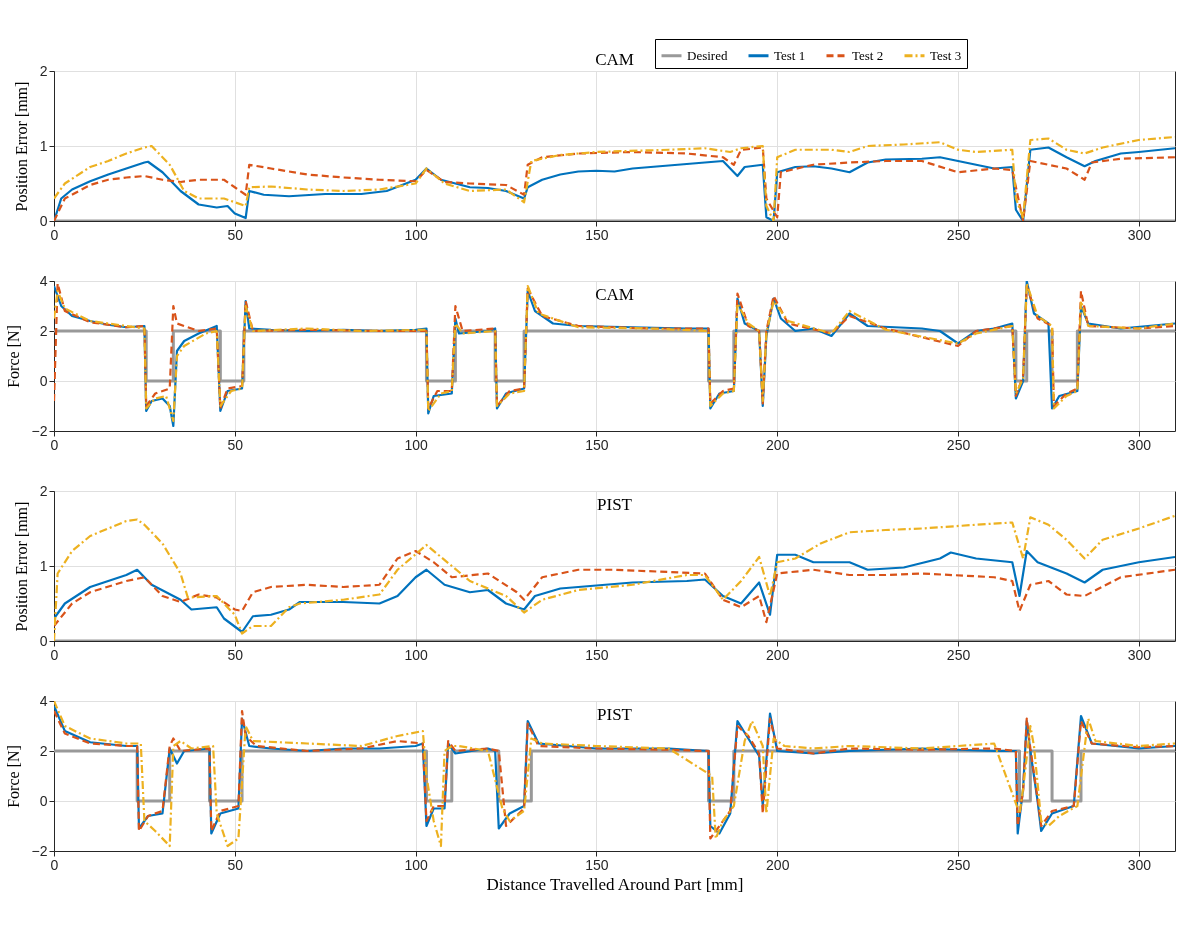  I want to click on legend-label: Desired, so click(707, 55).